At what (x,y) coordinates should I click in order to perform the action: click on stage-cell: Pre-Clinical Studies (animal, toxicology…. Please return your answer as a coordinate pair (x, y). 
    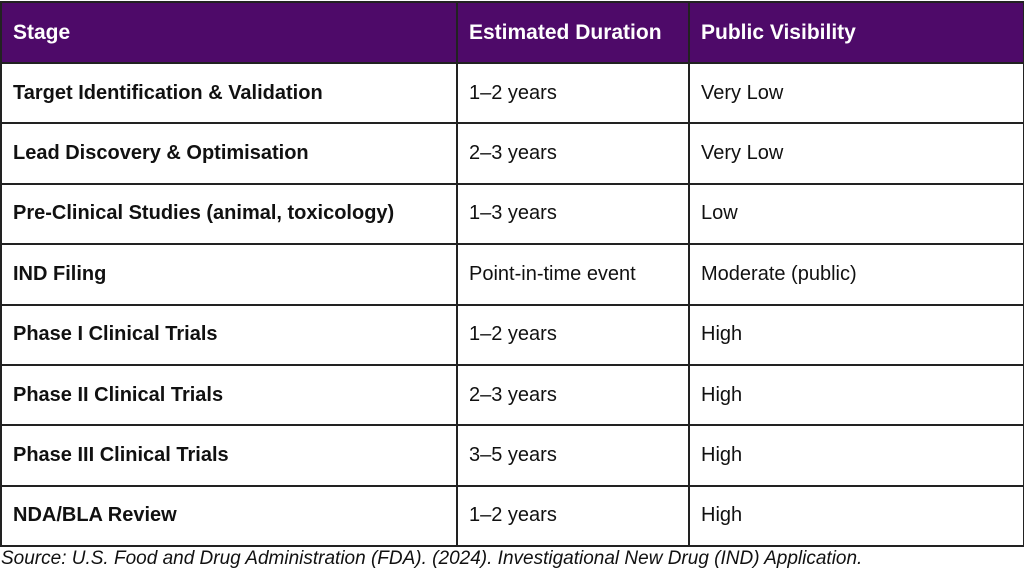
    Looking at the image, I should click on (229, 214).